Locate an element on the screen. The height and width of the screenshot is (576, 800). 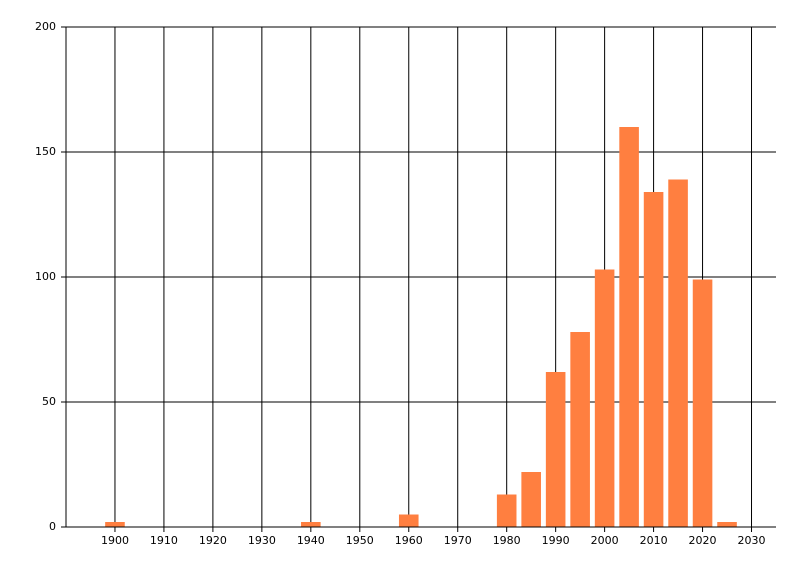
y-tick-label: 50 is located at coordinates (49, 401).